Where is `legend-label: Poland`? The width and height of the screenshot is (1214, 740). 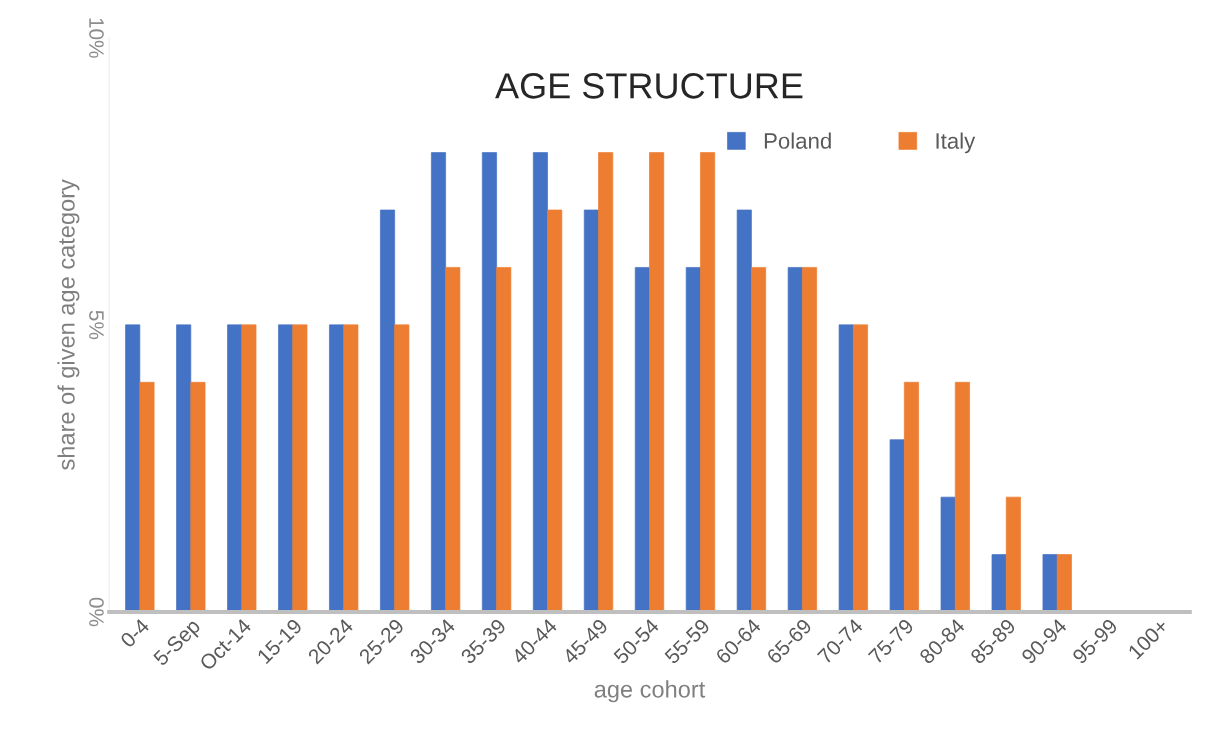 legend-label: Poland is located at coordinates (797, 140).